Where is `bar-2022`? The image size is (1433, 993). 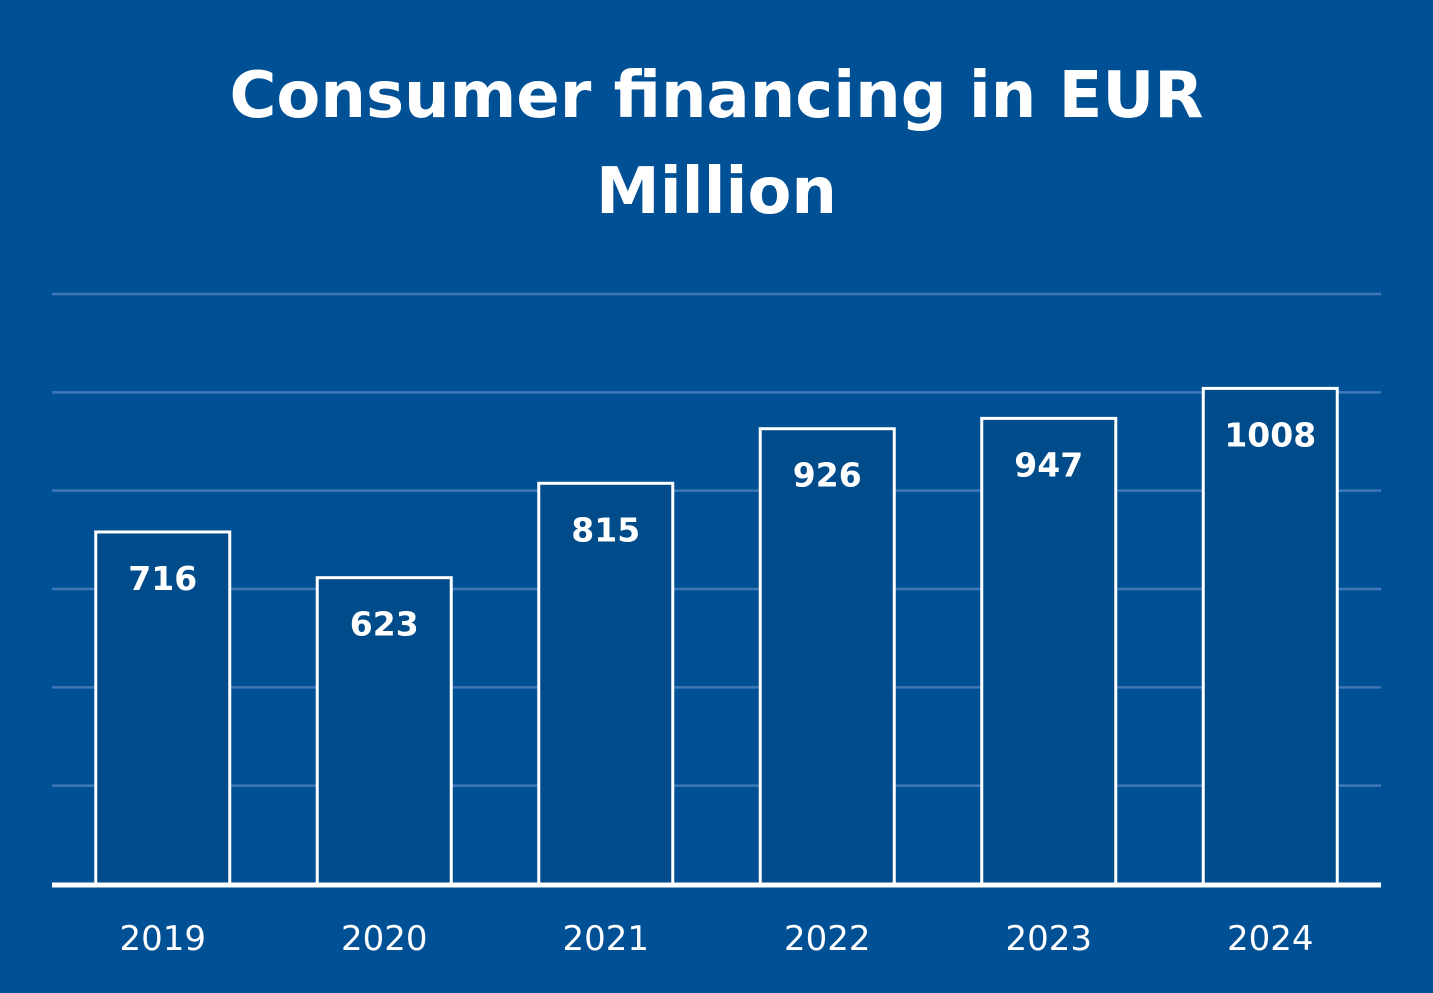 bar-2022 is located at coordinates (827, 656).